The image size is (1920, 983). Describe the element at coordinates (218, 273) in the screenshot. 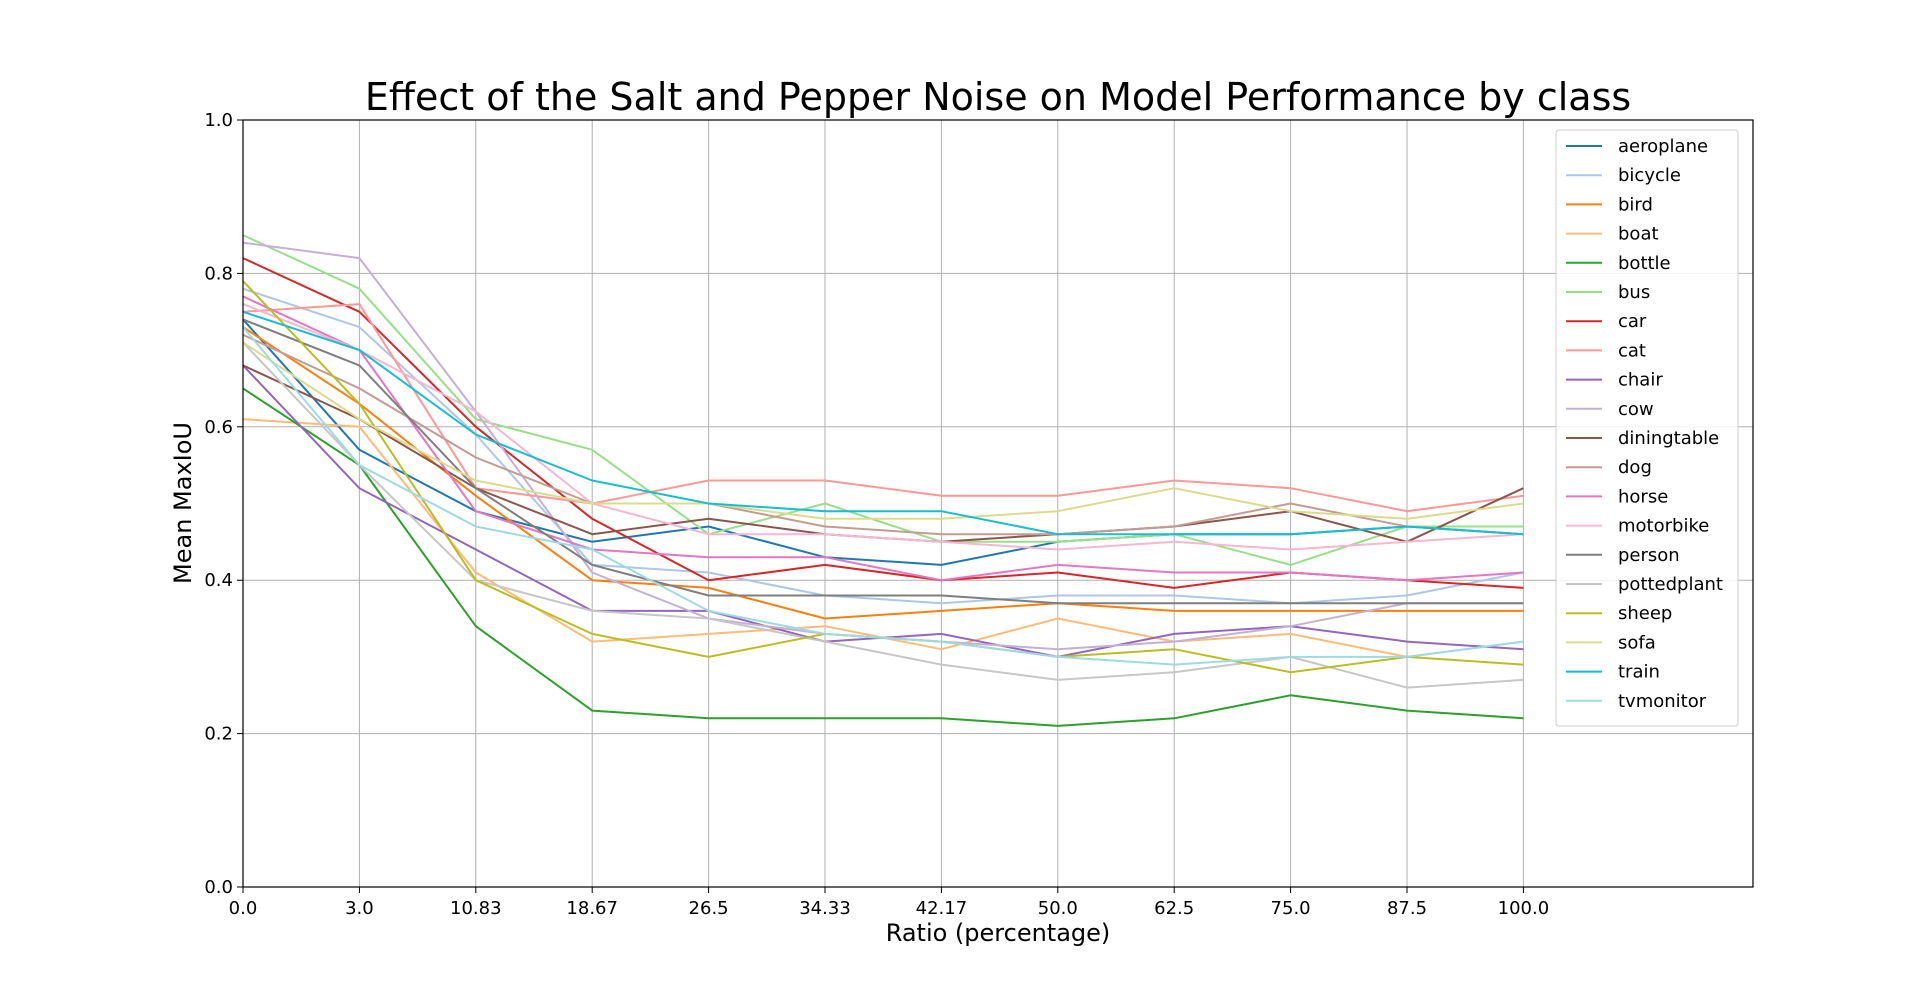

I see `y-tick-label: 0.8` at that location.